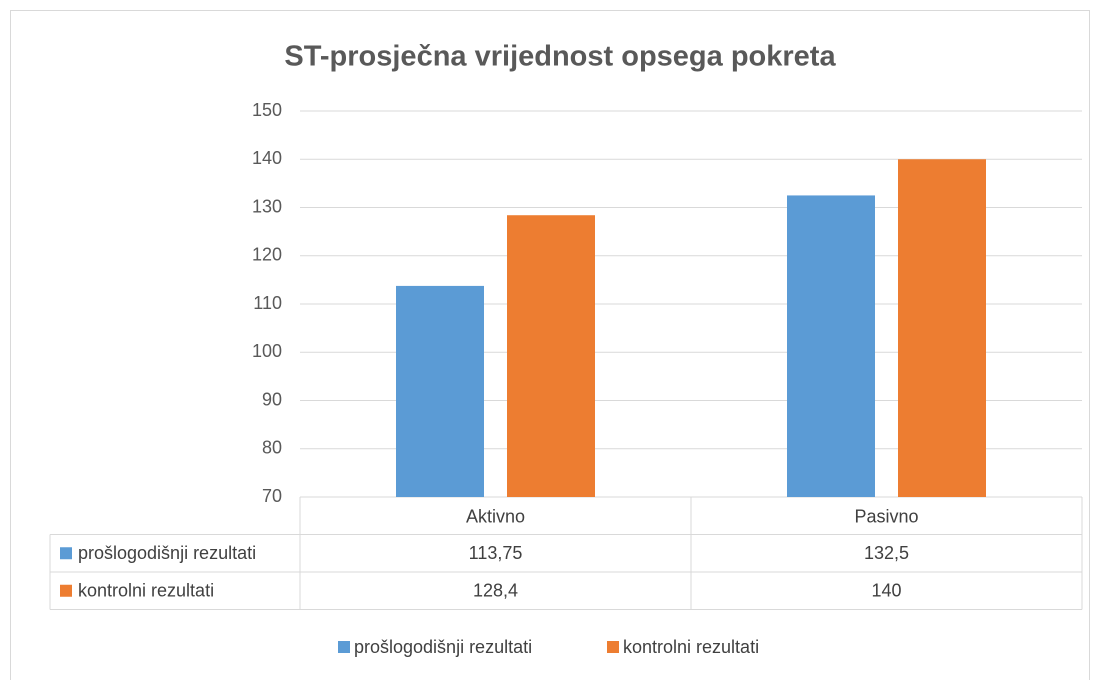  Describe the element at coordinates (496, 553) in the screenshot. I see `table-value: 113,75` at that location.